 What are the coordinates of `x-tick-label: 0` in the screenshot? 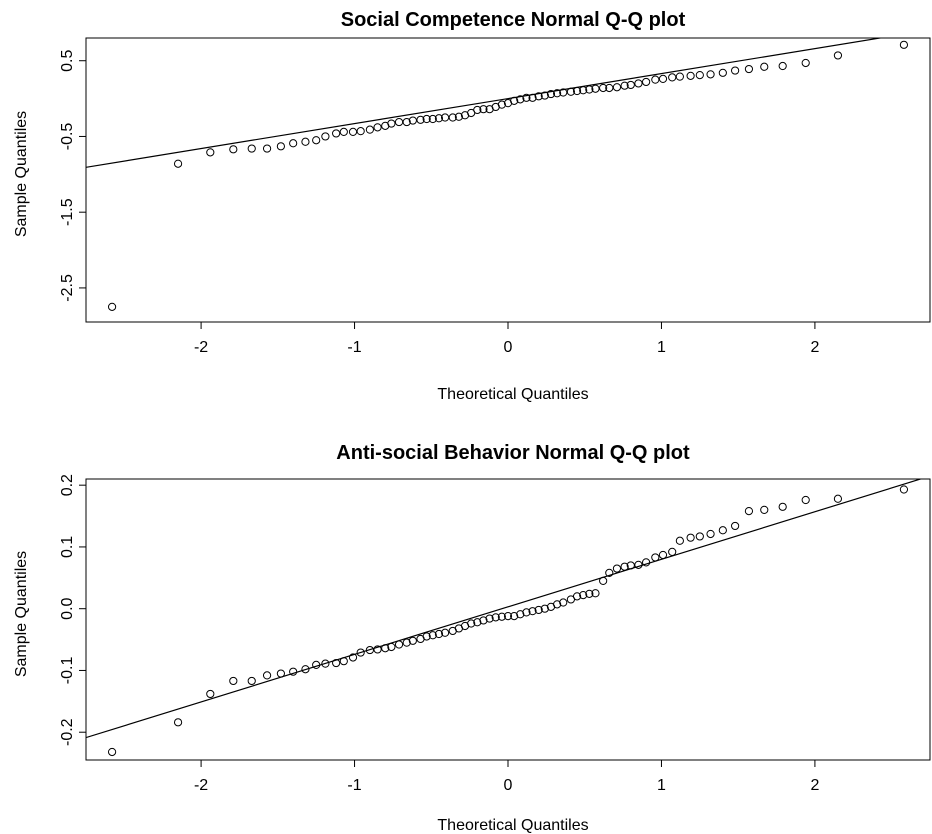 It's located at (508, 347).